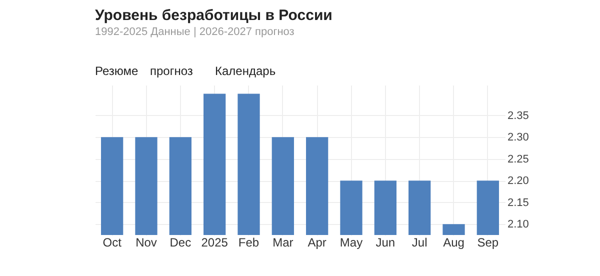 Image resolution: width=600 pixels, height=276 pixels. I want to click on x-tick-label: Jun, so click(386, 243).